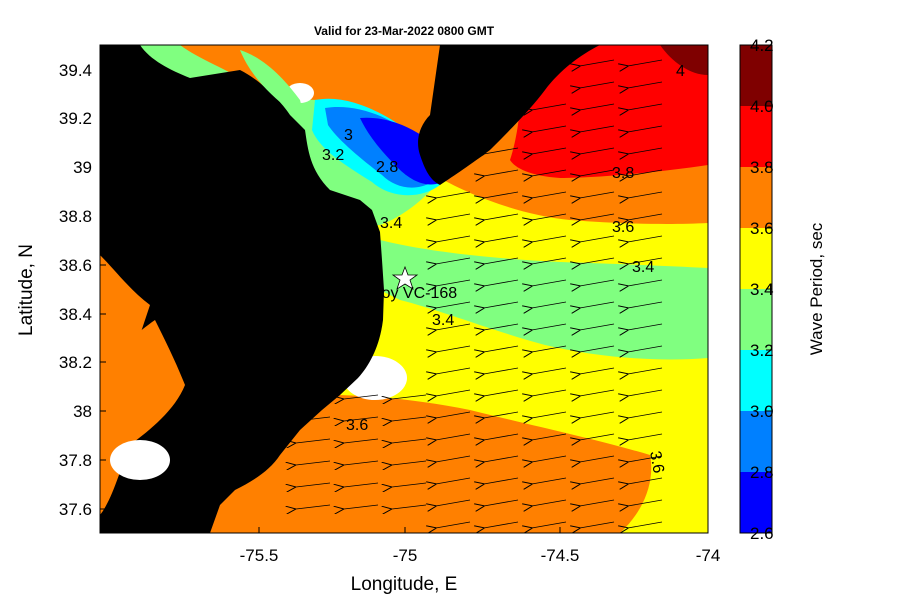  Describe the element at coordinates (680, 71) in the screenshot. I see `contour-label: 4` at that location.